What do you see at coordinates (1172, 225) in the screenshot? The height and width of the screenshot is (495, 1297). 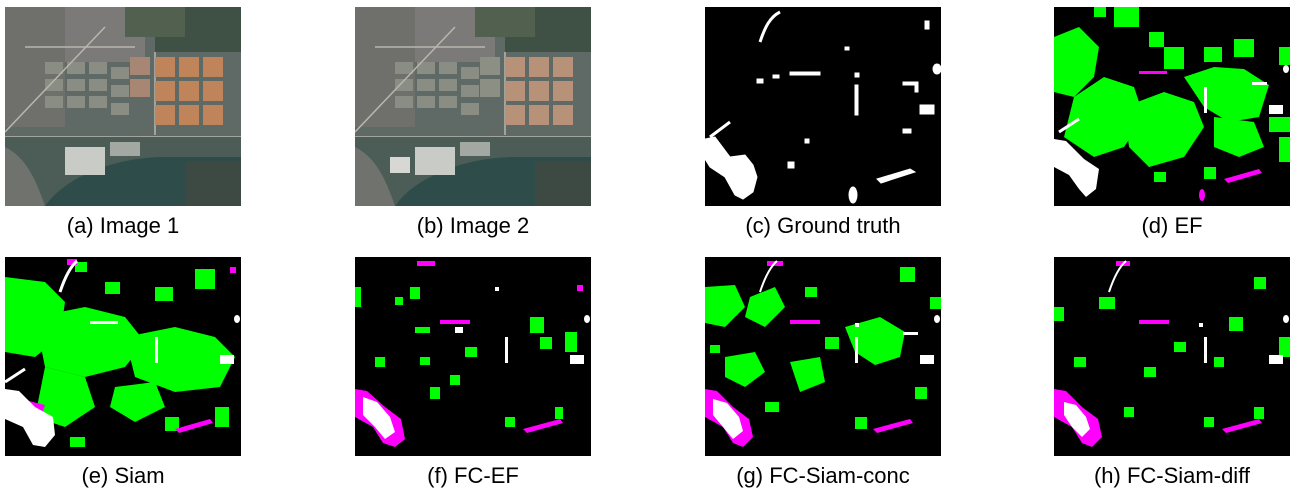 I see `caption-d: (d) EF` at bounding box center [1172, 225].